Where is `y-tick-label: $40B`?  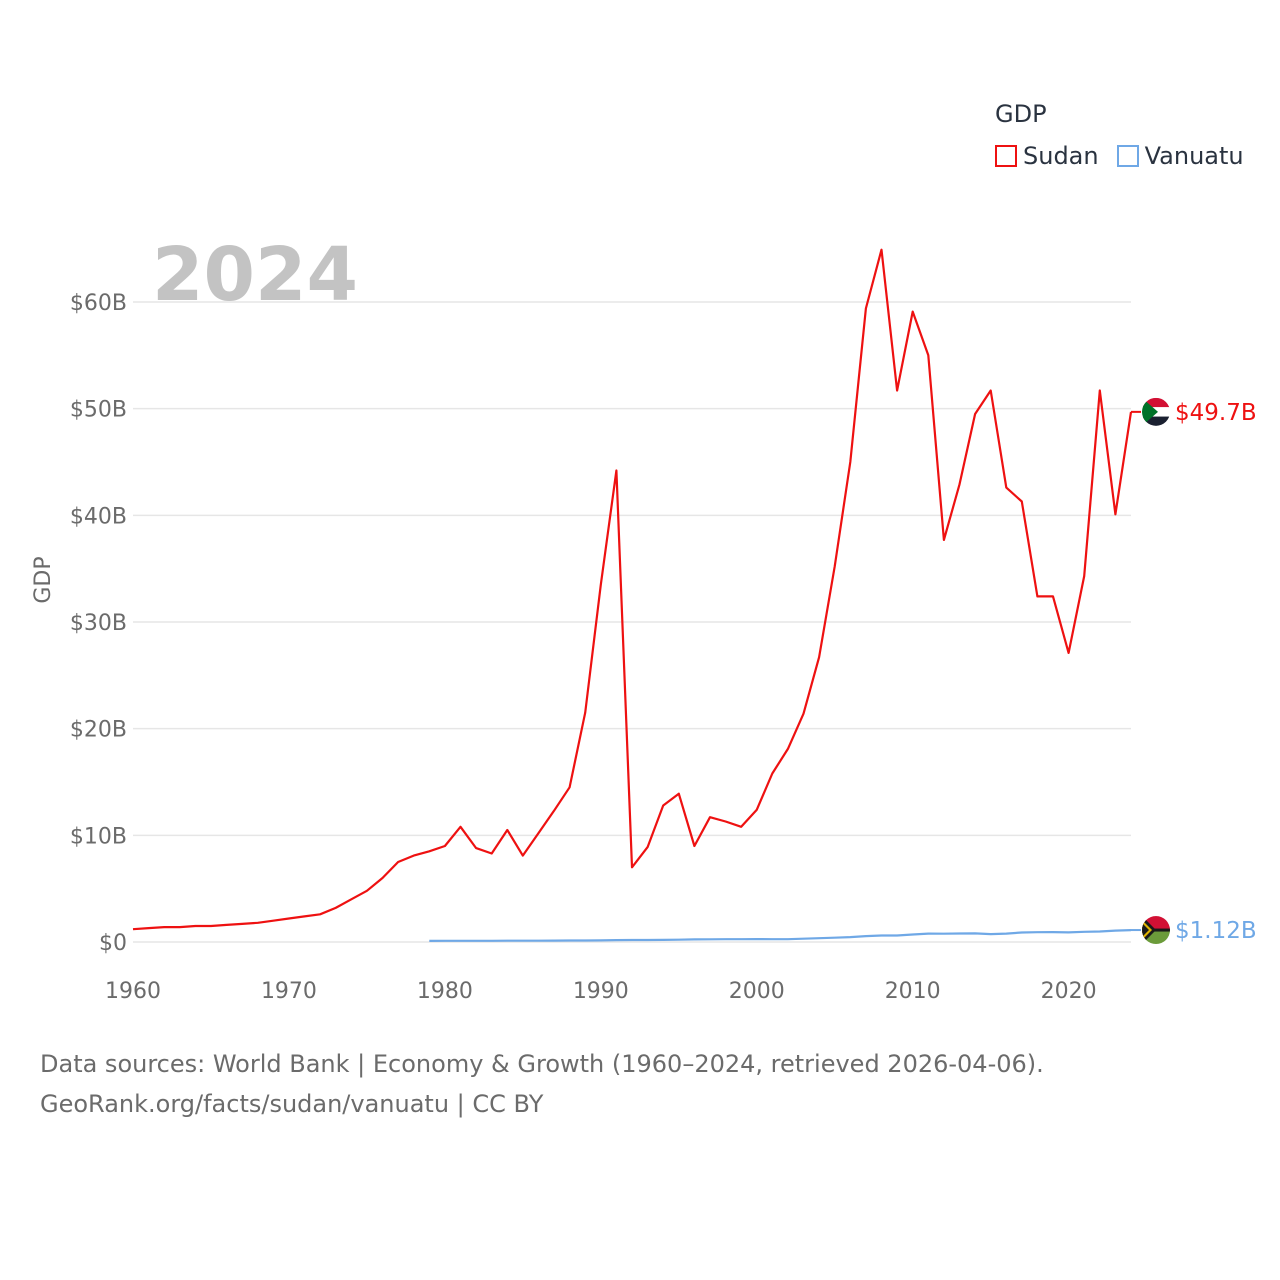 y-tick-label: $40B is located at coordinates (98, 516).